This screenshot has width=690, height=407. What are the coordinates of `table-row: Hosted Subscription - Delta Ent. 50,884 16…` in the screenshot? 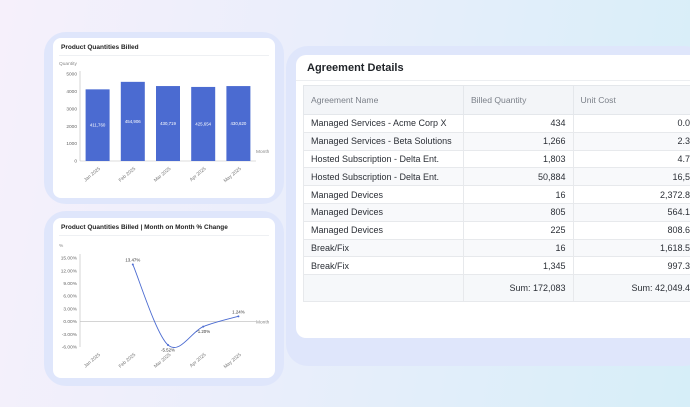 It's located at (496, 177).